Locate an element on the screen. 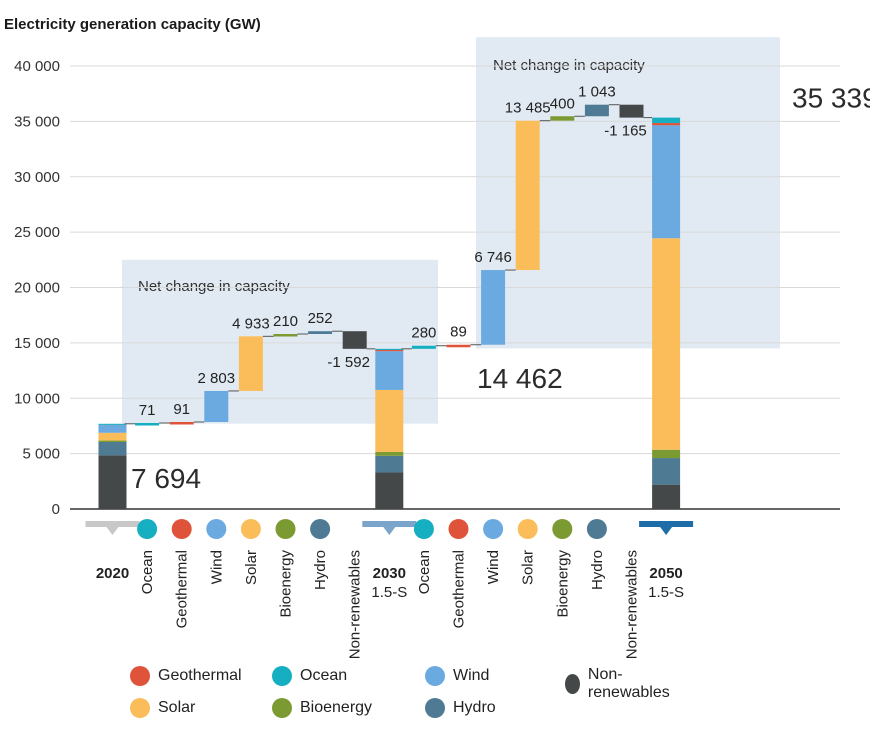 Image resolution: width=870 pixels, height=734 pixels. change-bar-2030-non-renewables is located at coordinates (354, 340).